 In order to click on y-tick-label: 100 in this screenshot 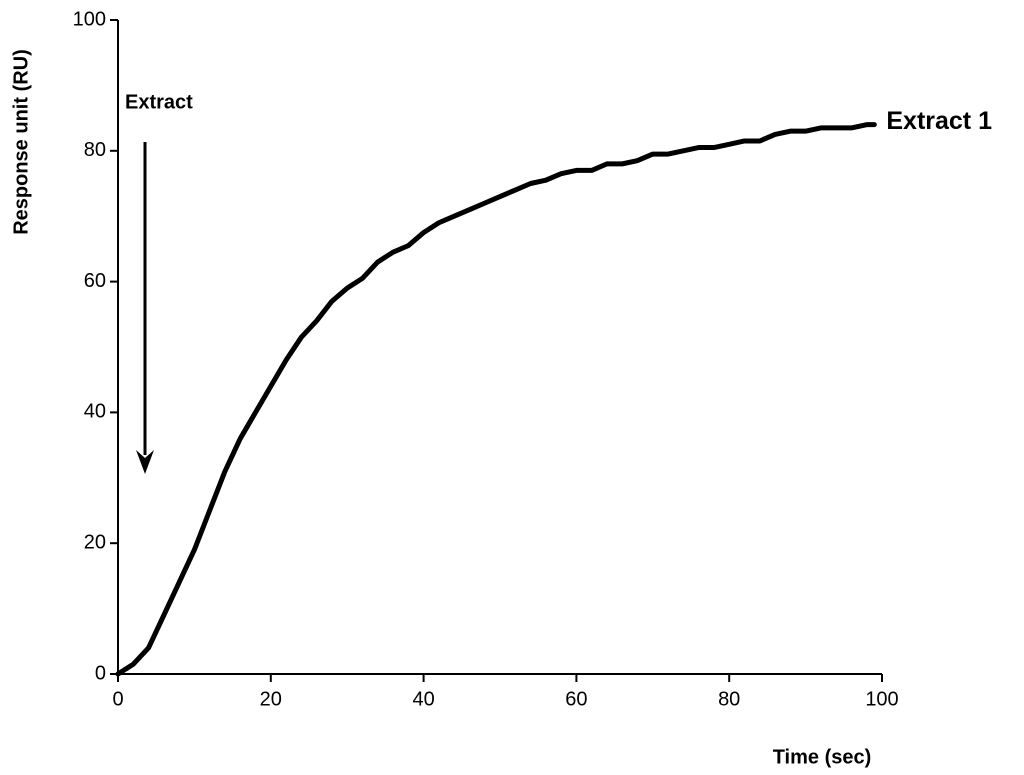, I will do `click(89, 19)`.